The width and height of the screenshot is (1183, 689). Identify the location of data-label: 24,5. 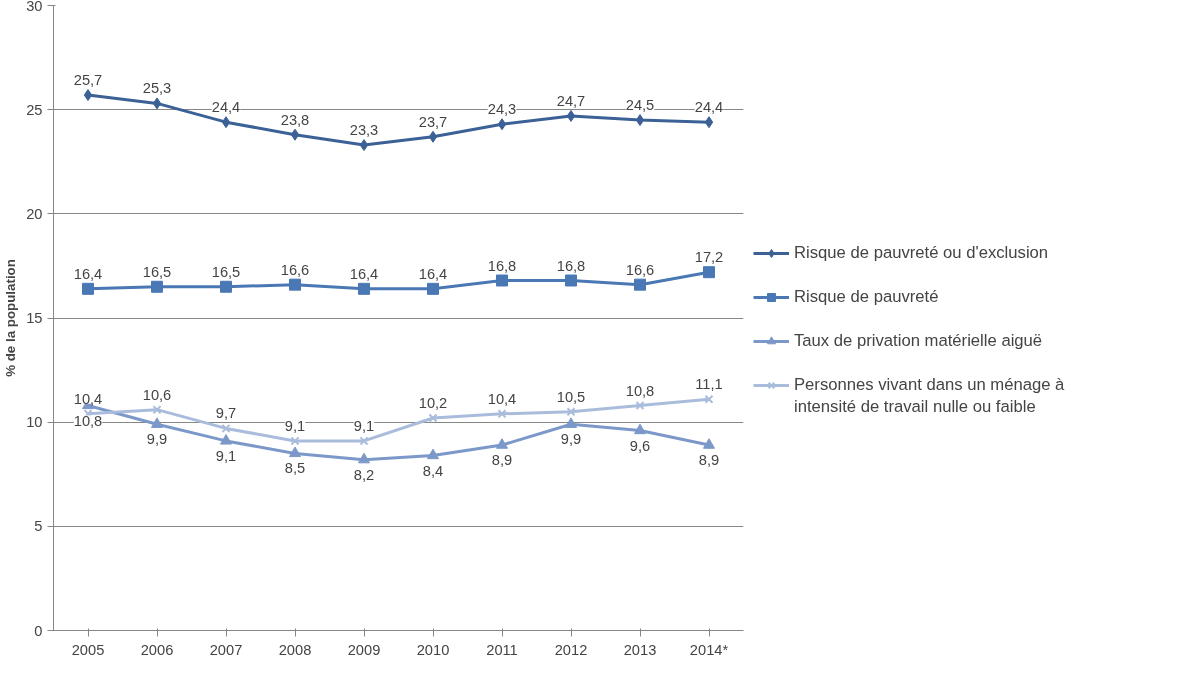
(640, 105).